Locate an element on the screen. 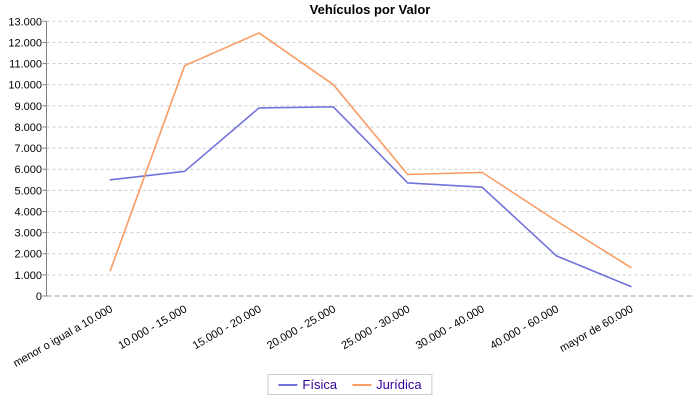 The image size is (700, 400). y-tick-label: 1.000 is located at coordinates (28, 276).